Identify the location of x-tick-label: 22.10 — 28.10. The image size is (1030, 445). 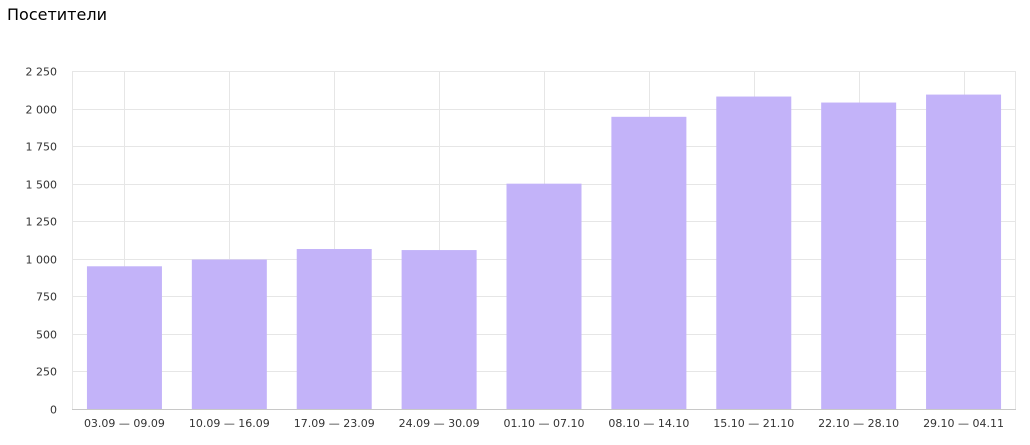
(858, 423).